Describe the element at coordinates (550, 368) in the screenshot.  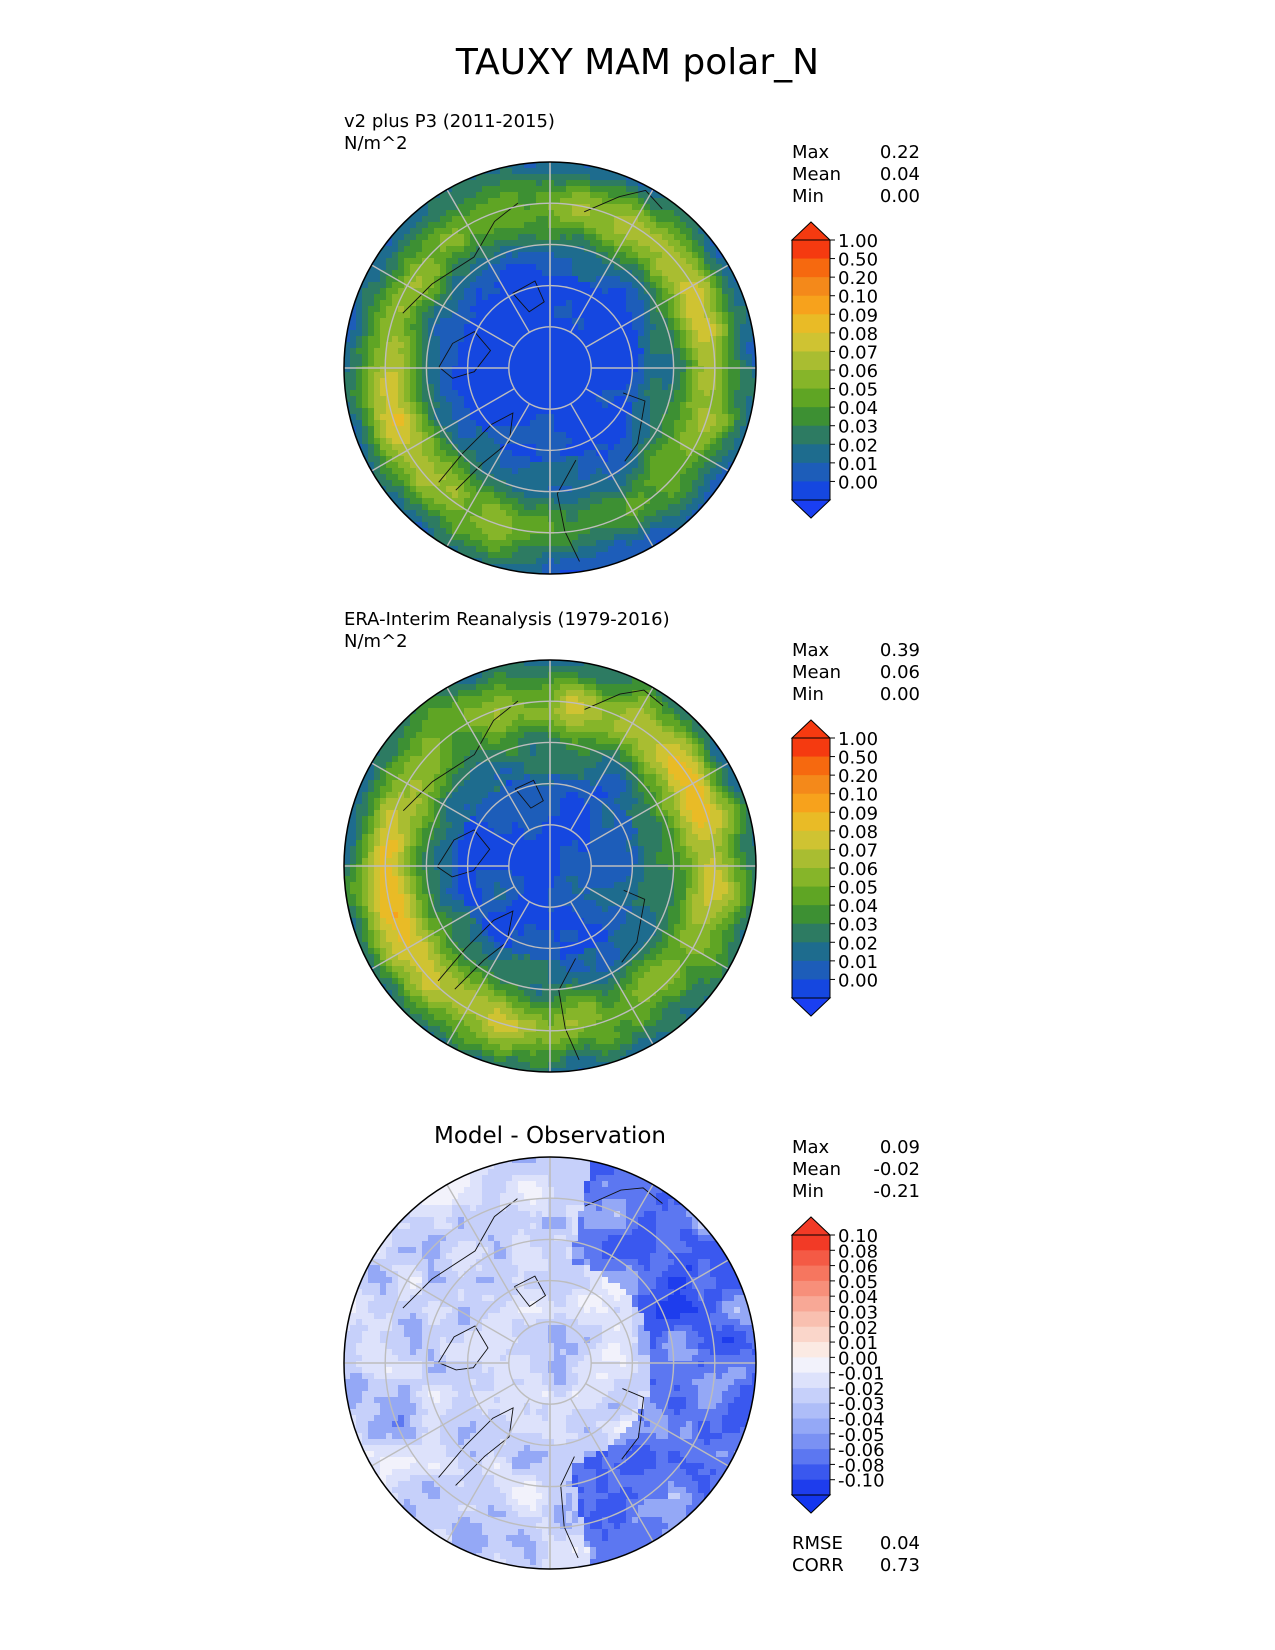
I see `map-border` at that location.